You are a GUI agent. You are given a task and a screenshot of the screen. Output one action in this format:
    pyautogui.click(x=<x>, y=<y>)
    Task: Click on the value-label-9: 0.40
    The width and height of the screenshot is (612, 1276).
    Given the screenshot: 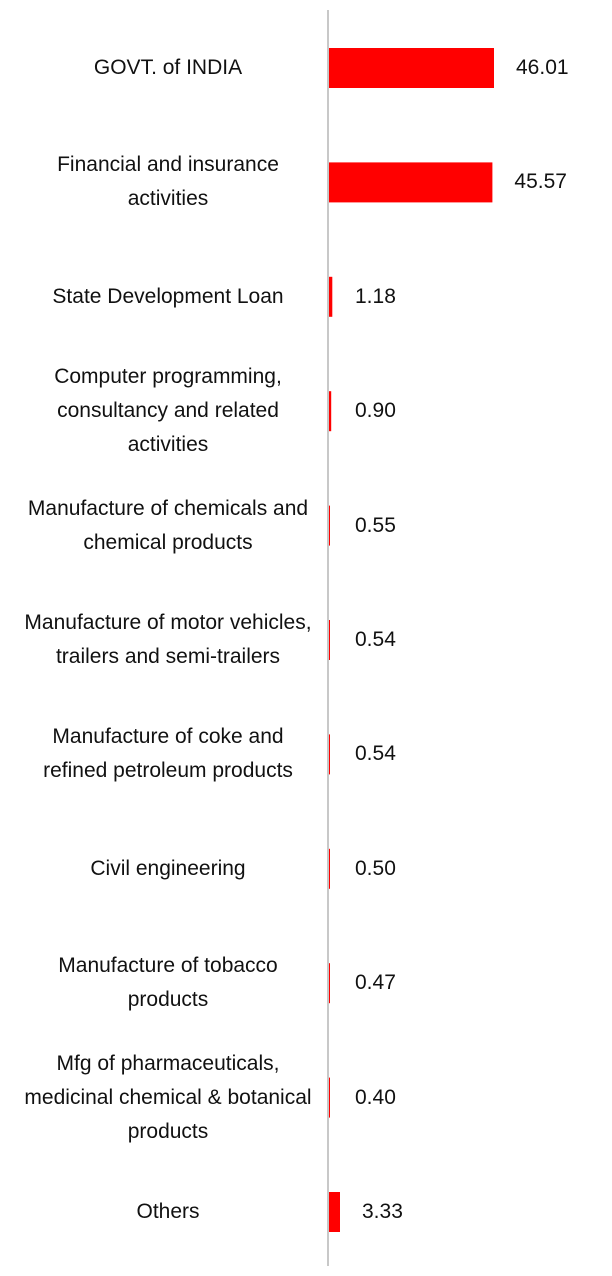 What is the action you would take?
    pyautogui.click(x=375, y=1097)
    